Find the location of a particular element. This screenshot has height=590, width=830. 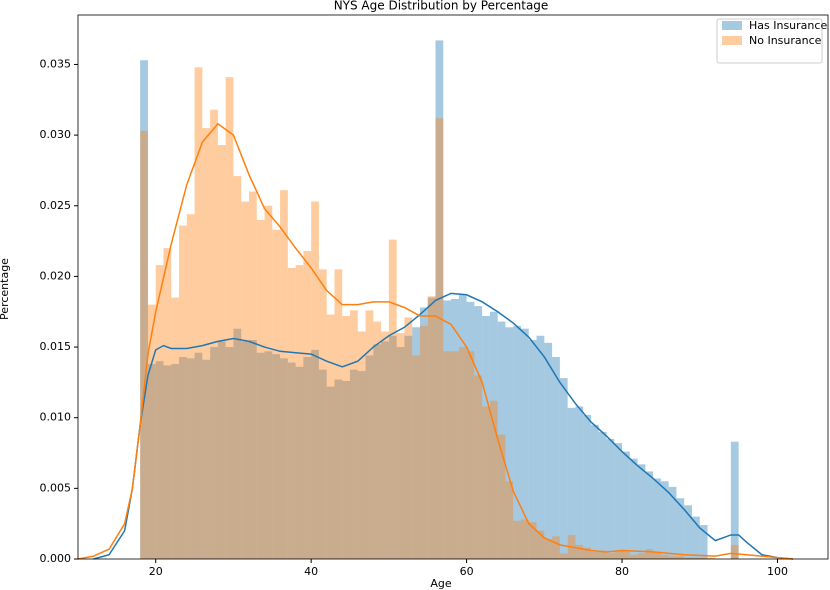

y-tick-label: 0.020 is located at coordinates (56, 275).